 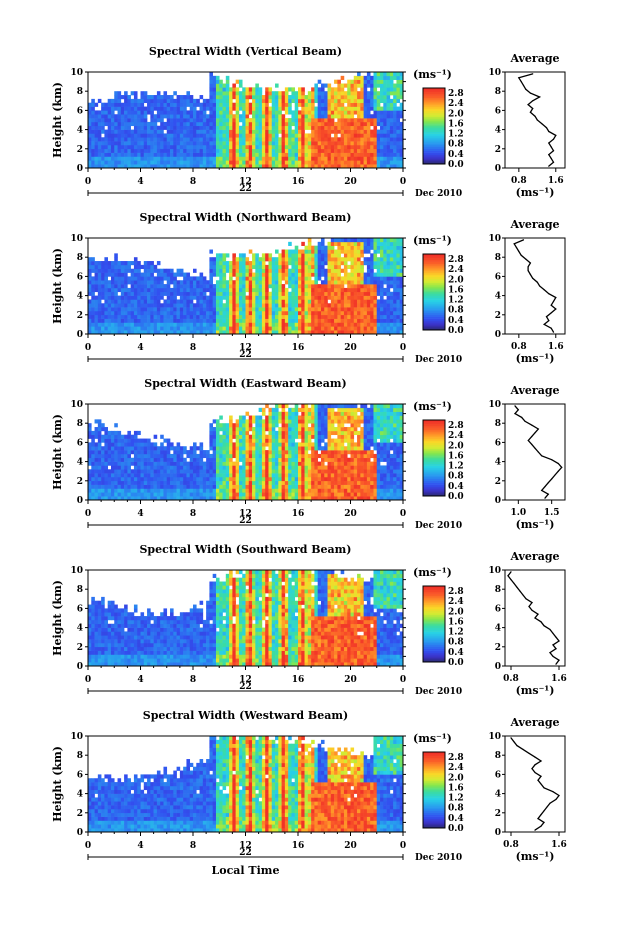 What do you see at coordinates (535, 452) in the screenshot?
I see `average-frame` at bounding box center [535, 452].